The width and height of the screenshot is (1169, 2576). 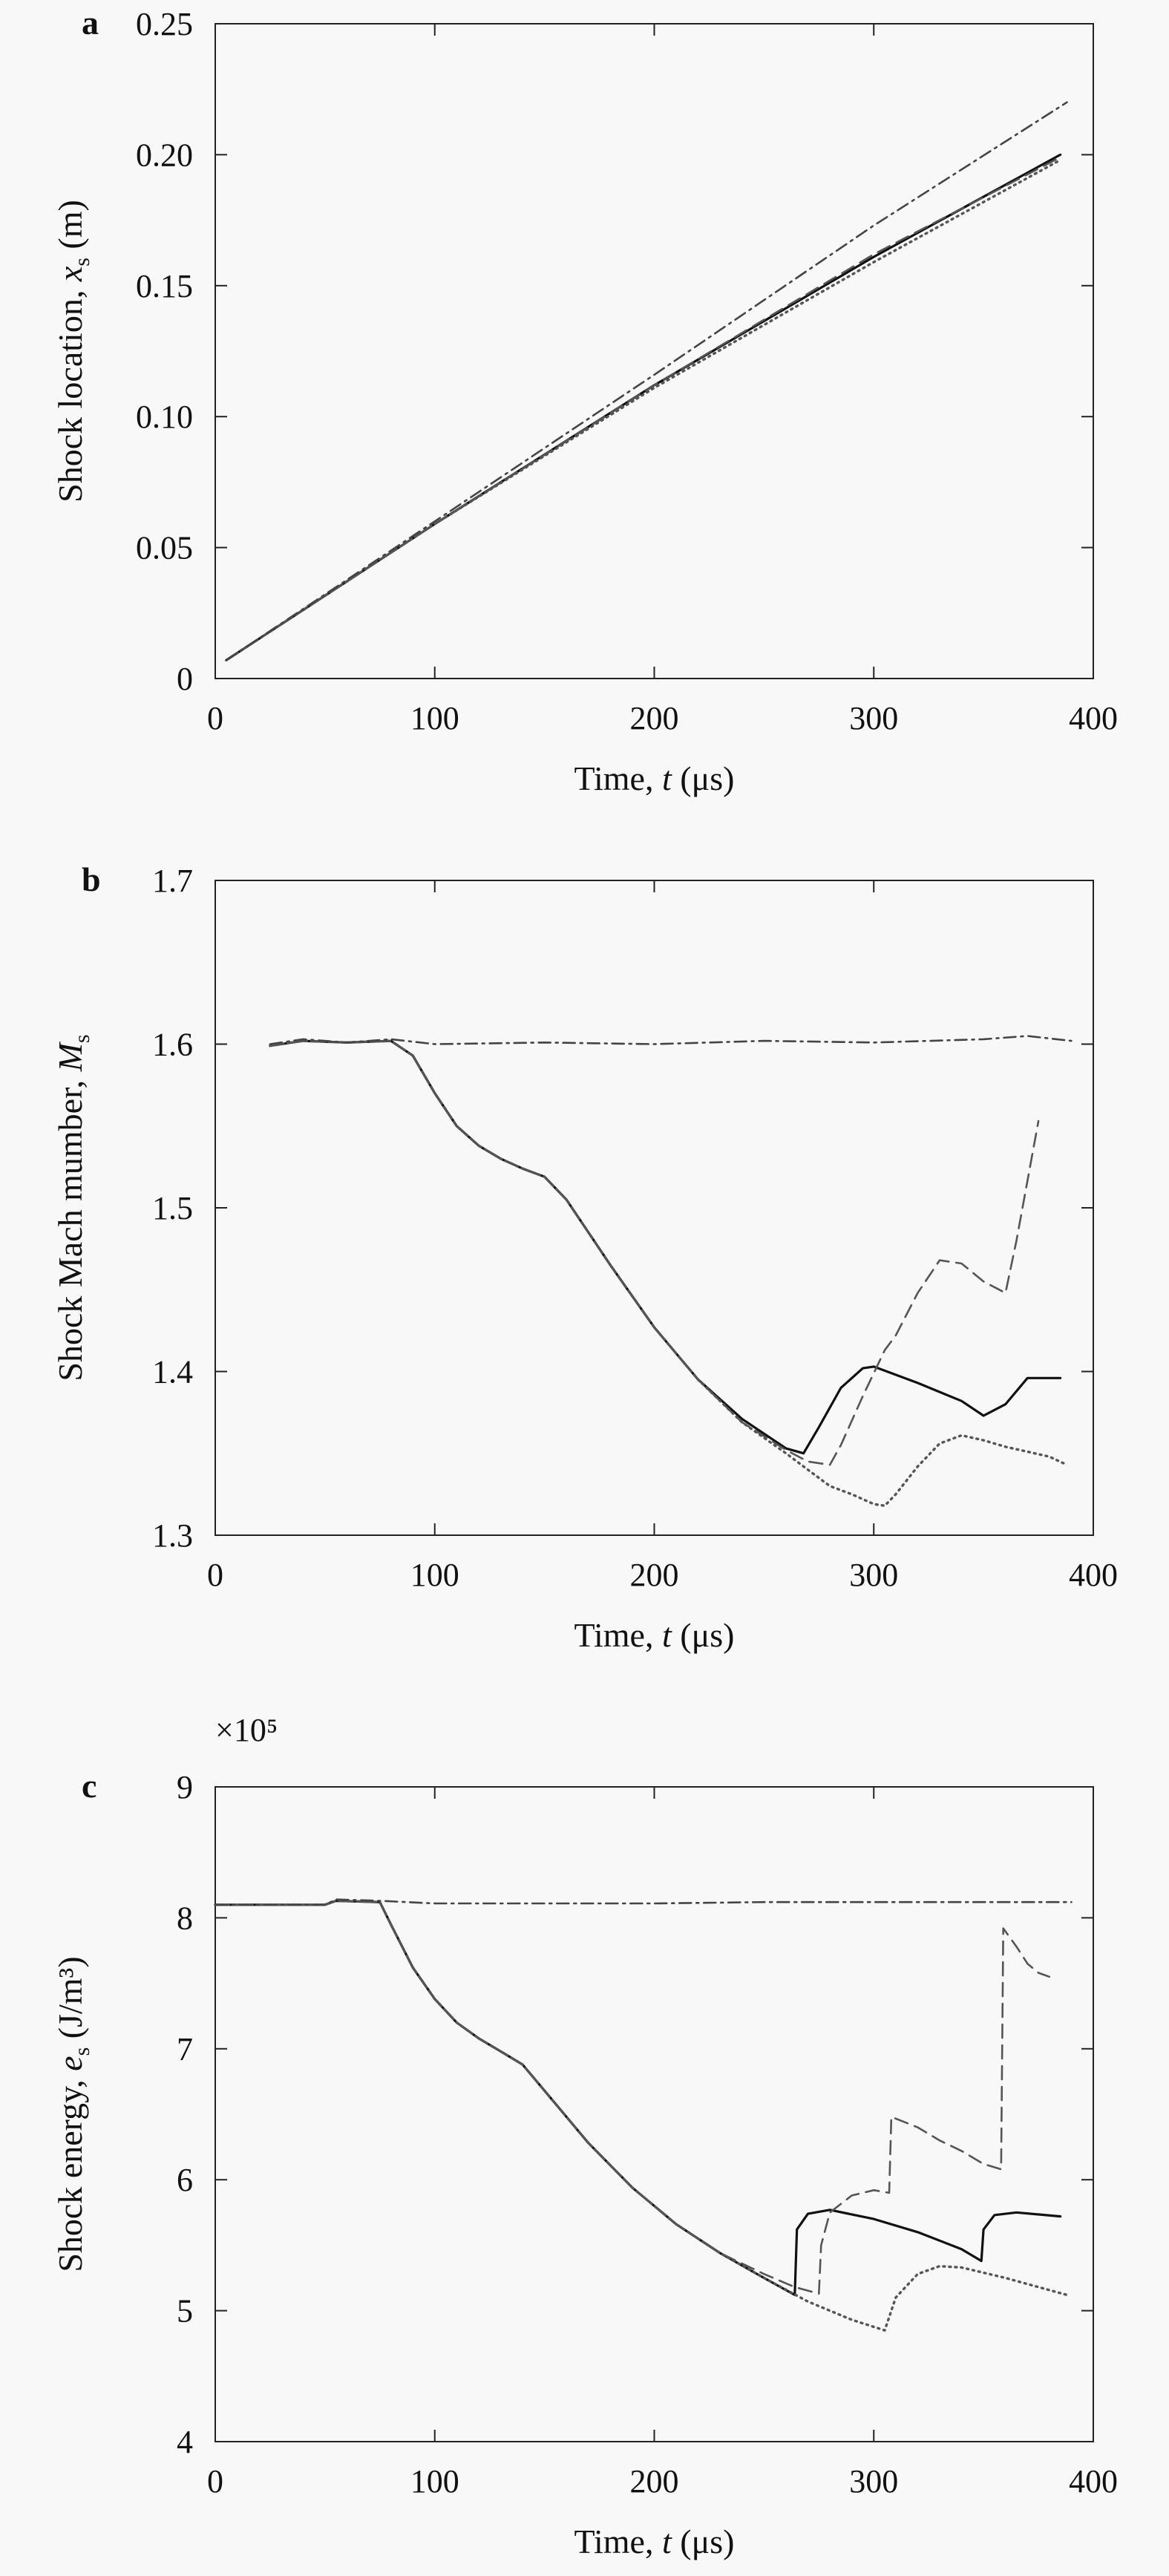 I want to click on y-tick-label: 0, so click(x=185, y=679).